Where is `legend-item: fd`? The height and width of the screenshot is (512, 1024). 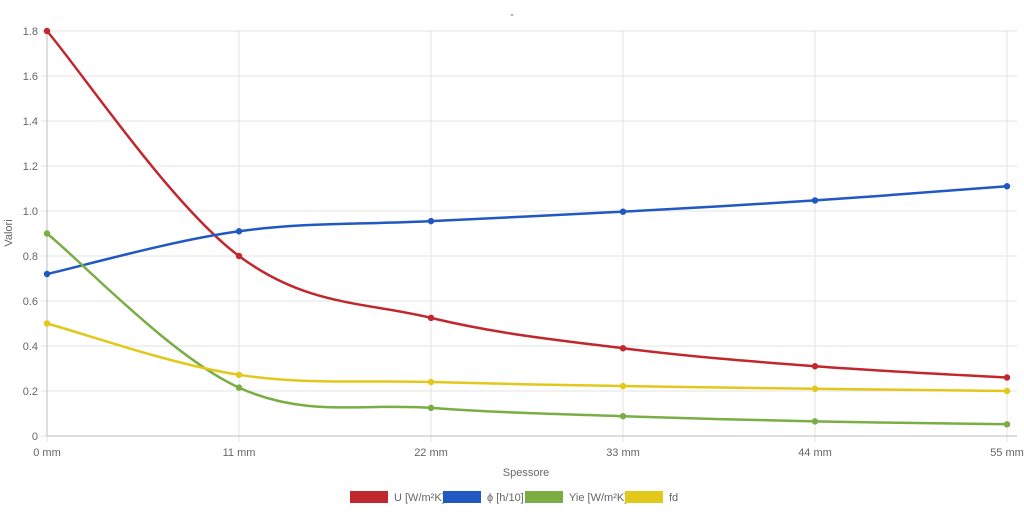
legend-item: fd is located at coordinates (651, 497).